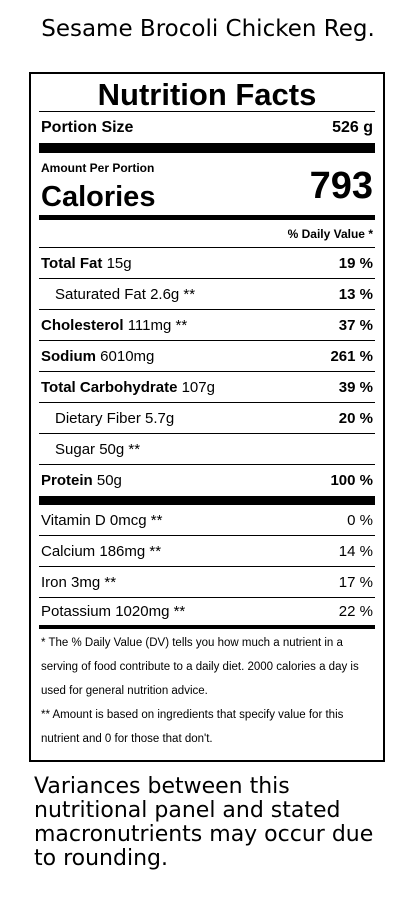 The image size is (416, 900). I want to click on vitamin-amount: 3mg **, so click(94, 582).